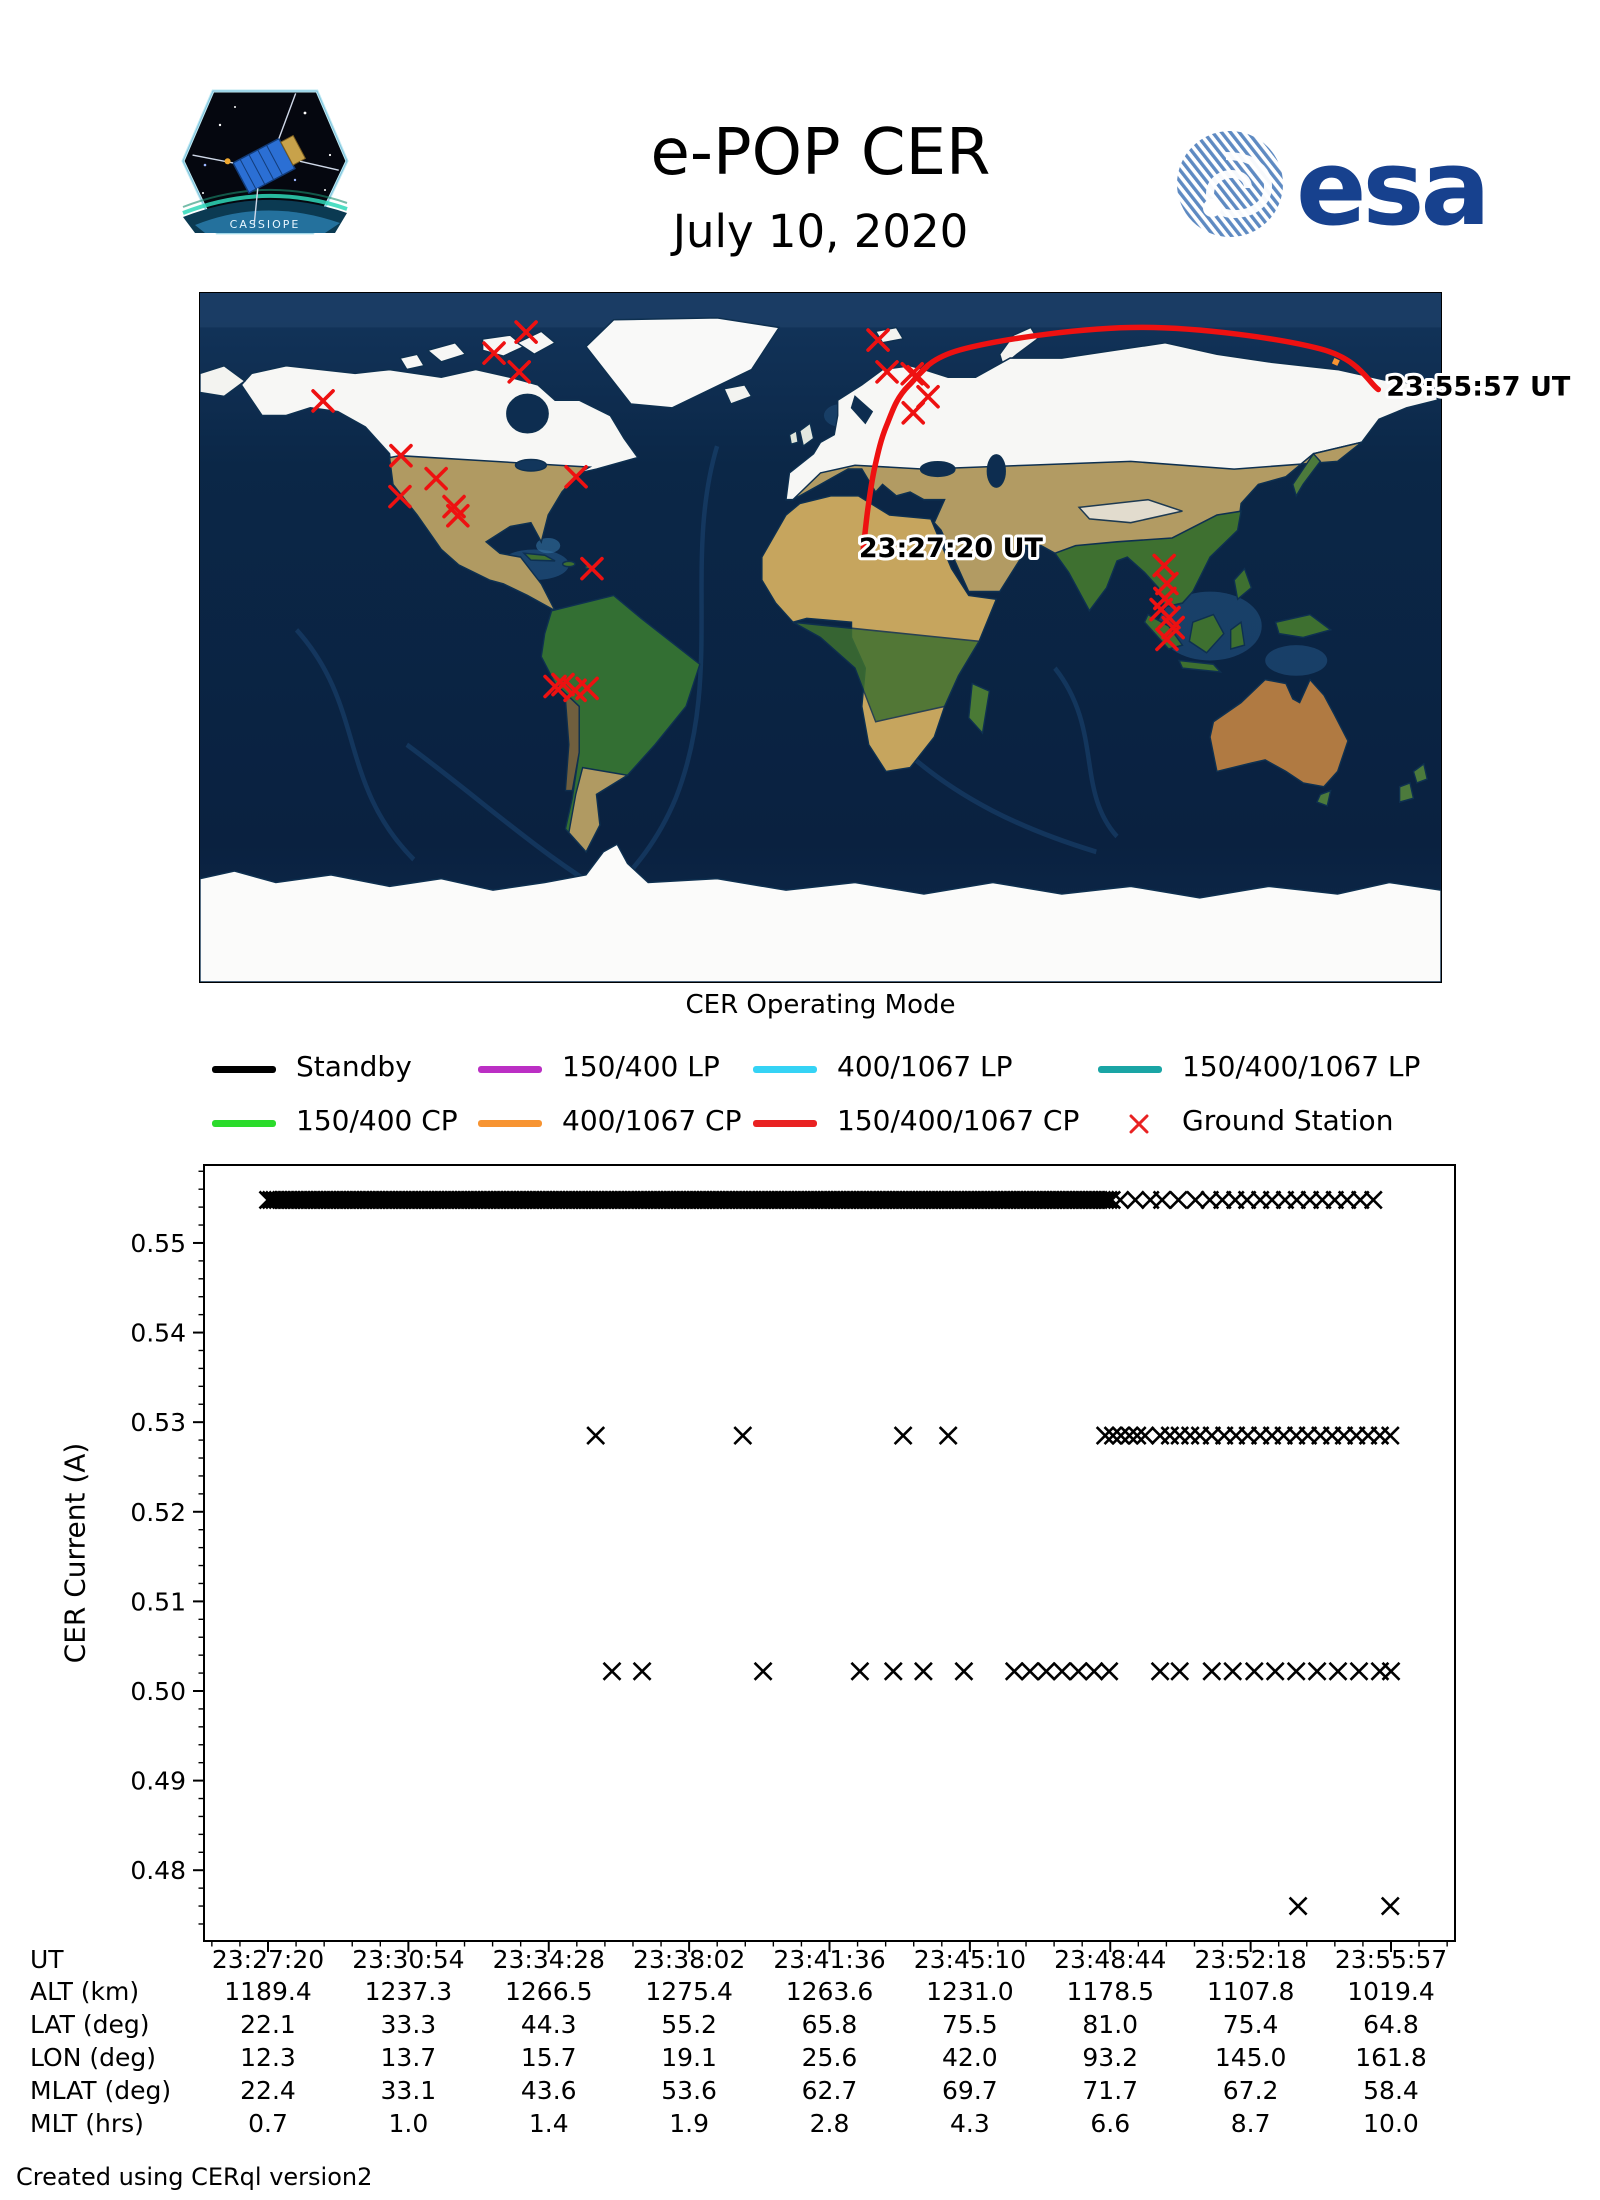 This screenshot has width=1600, height=2200. I want to click on patch-stars, so click(267, 150).